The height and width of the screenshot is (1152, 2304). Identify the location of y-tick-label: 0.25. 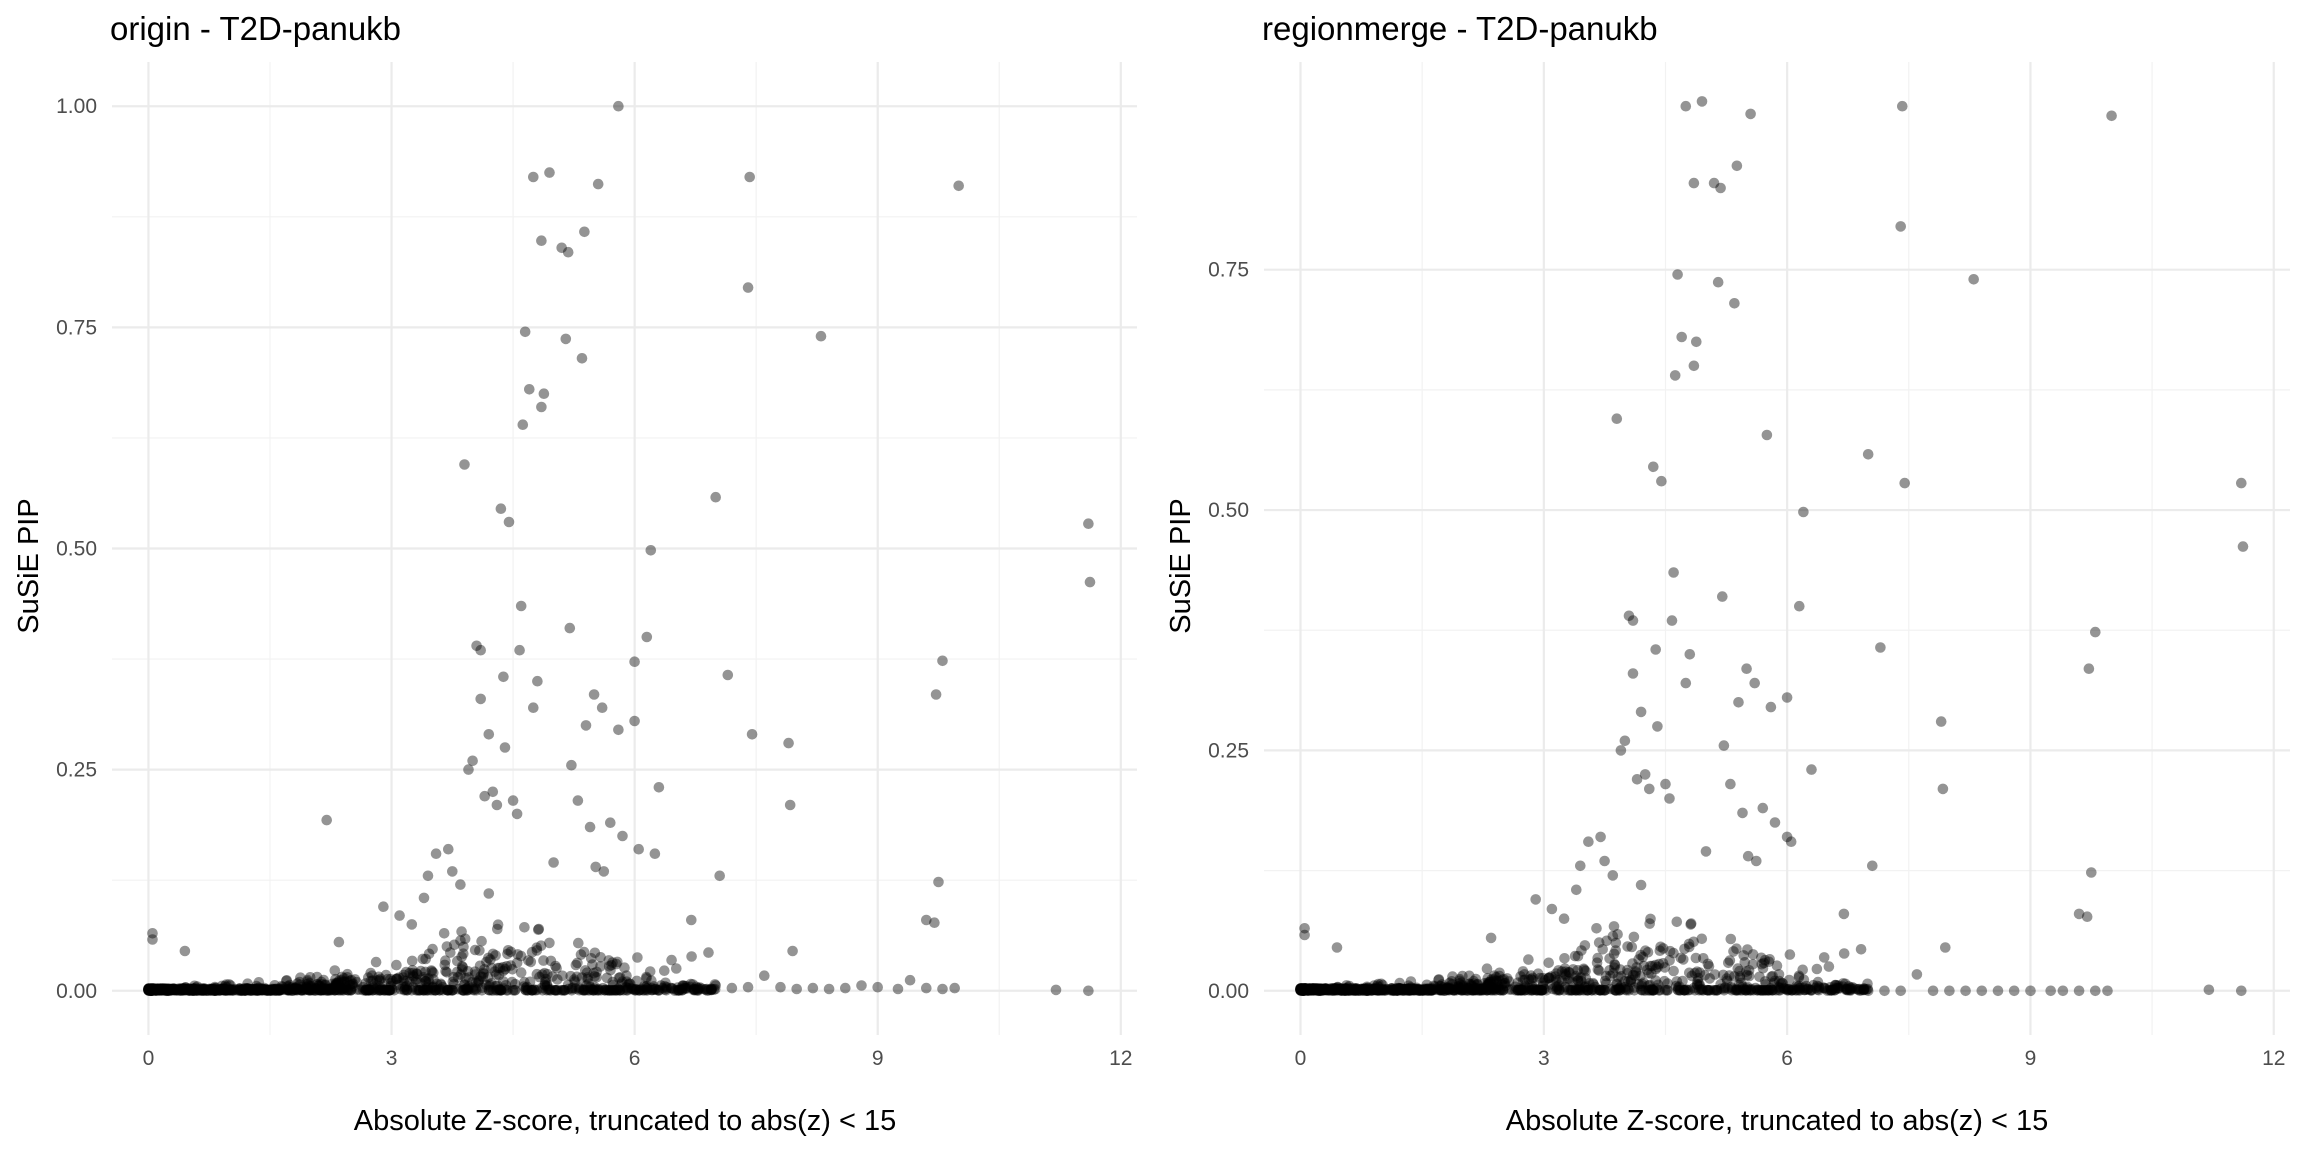
(1228, 750).